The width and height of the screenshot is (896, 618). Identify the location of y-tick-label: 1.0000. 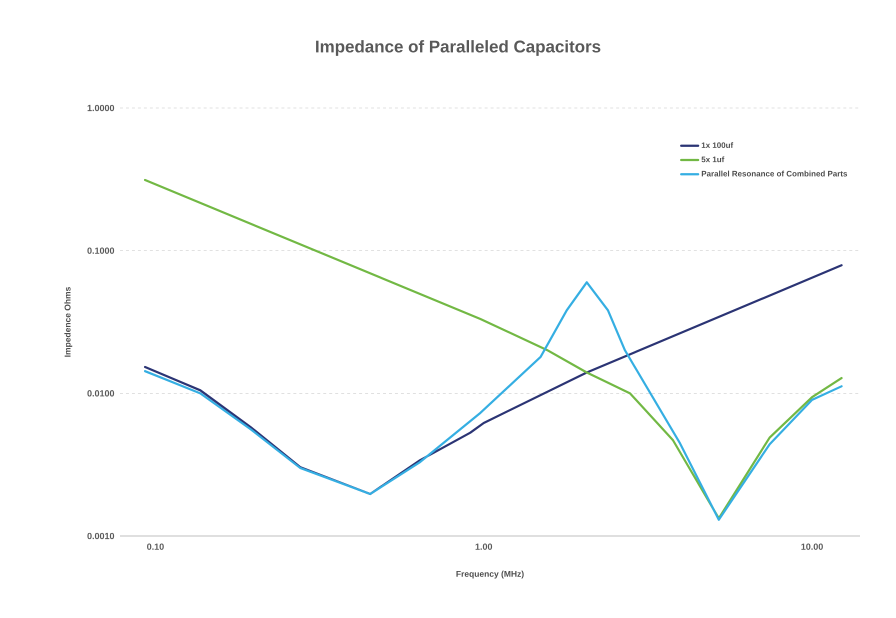
(101, 108).